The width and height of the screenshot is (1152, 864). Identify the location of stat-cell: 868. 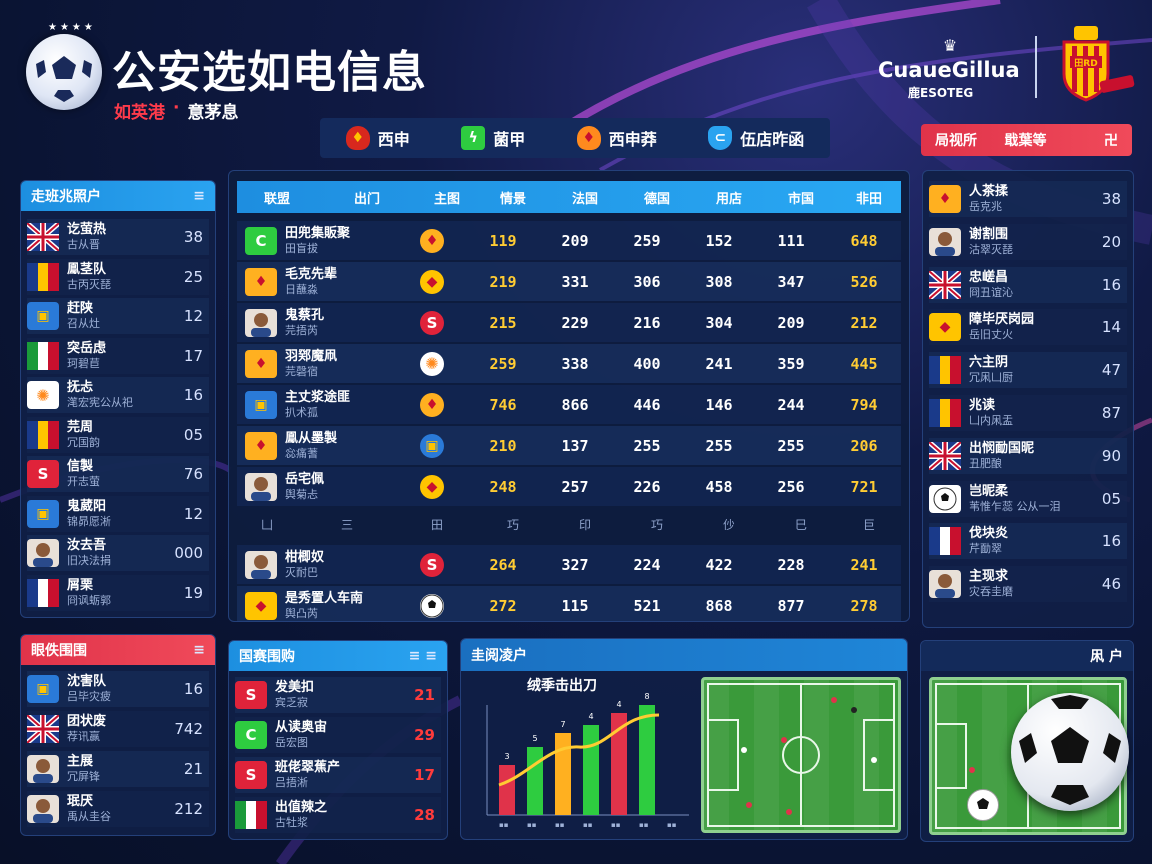
(719, 605).